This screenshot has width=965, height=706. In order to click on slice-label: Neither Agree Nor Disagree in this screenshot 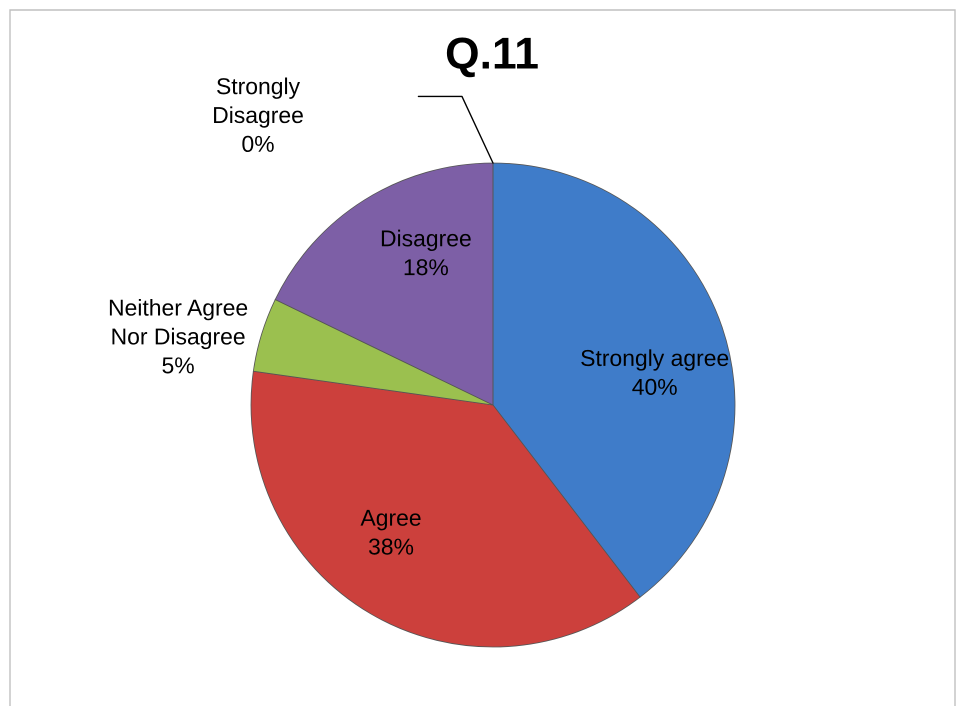, I will do `click(179, 324)`.